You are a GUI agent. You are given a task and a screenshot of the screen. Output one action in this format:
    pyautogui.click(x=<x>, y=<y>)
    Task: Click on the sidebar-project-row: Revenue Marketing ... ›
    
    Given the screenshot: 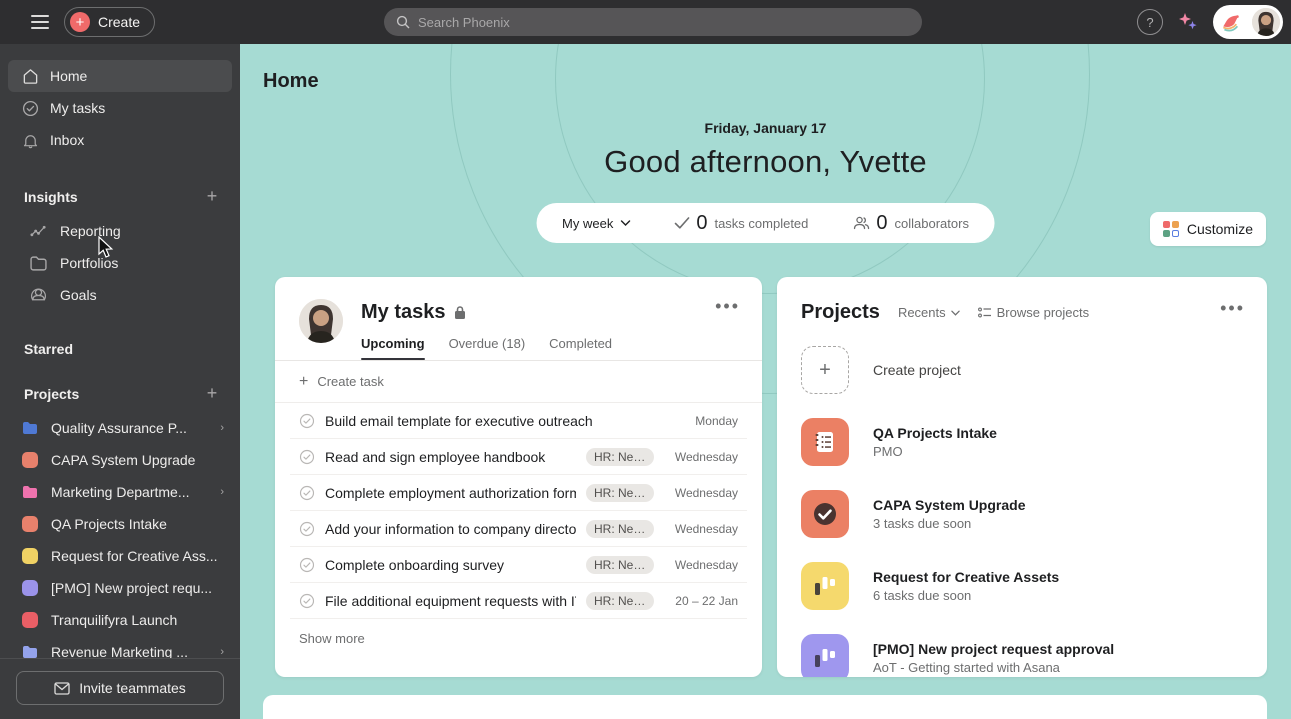 What is the action you would take?
    pyautogui.click(x=120, y=648)
    